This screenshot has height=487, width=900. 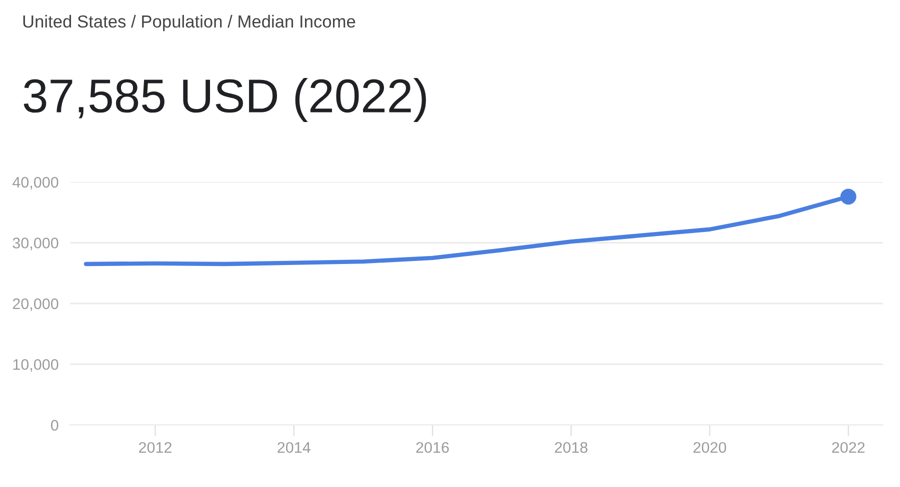 What do you see at coordinates (35, 244) in the screenshot?
I see `y-tick-label: 30,000` at bounding box center [35, 244].